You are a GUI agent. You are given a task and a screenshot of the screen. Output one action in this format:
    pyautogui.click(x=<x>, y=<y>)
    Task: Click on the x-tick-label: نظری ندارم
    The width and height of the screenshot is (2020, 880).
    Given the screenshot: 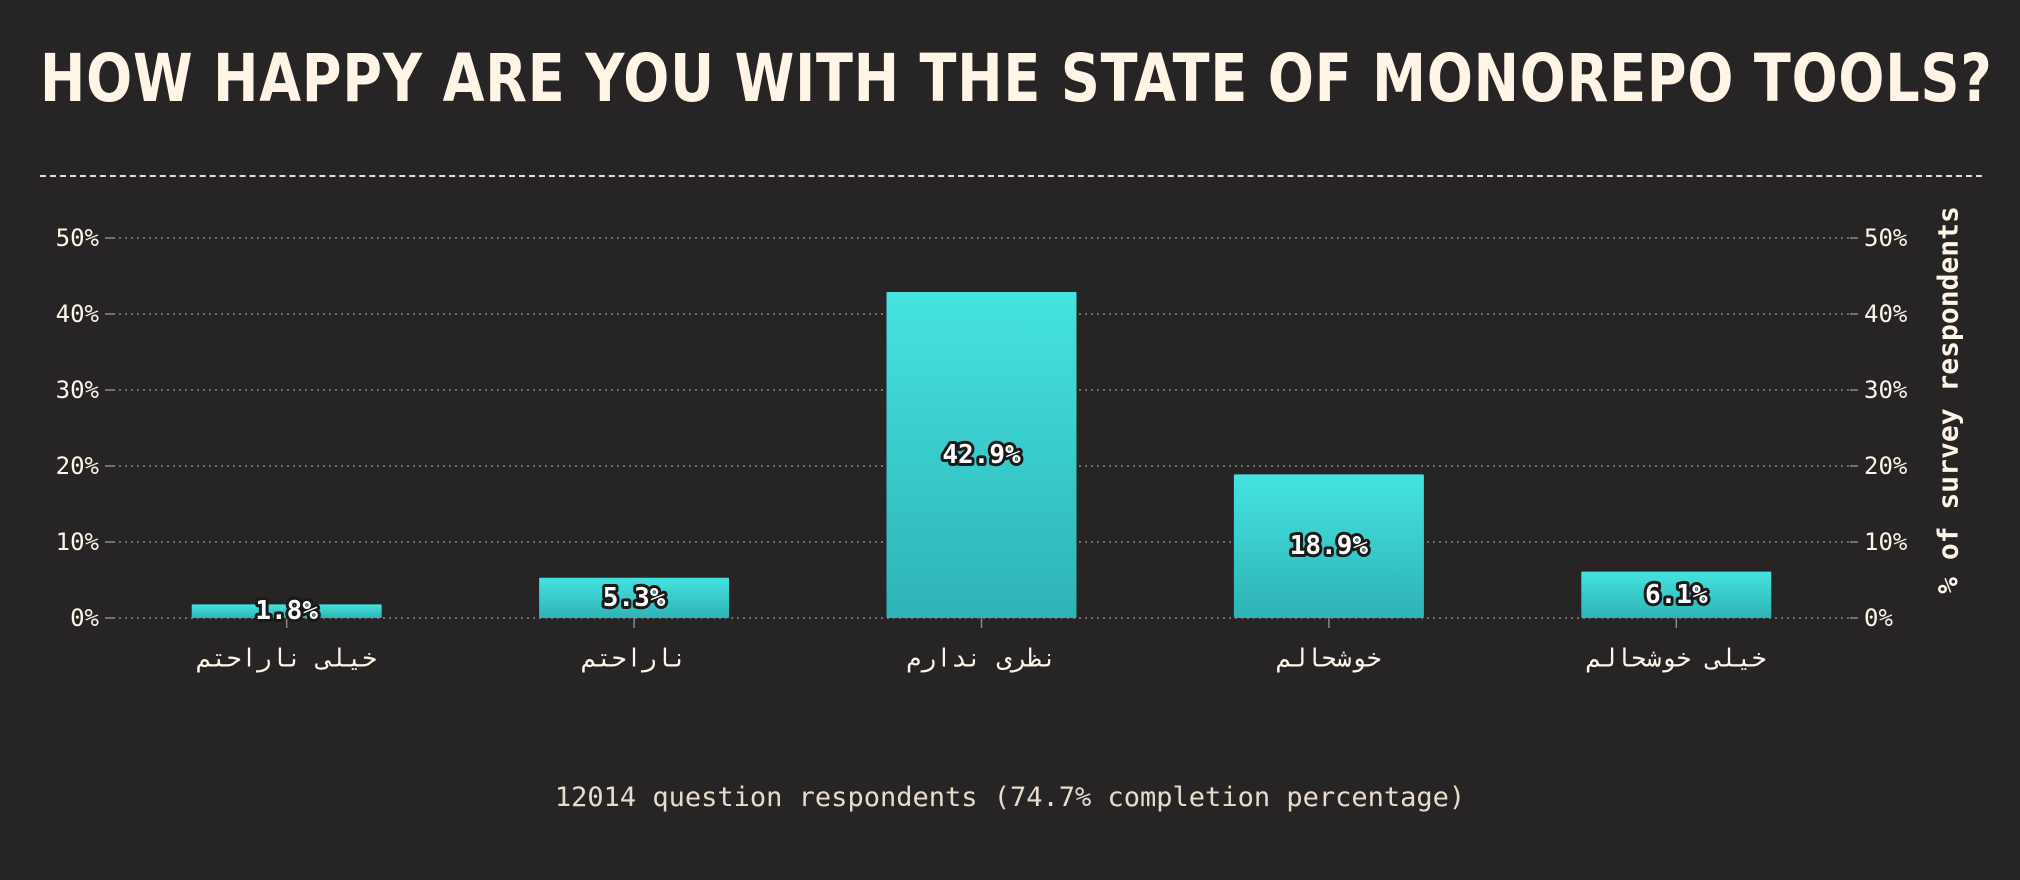 What is the action you would take?
    pyautogui.click(x=981, y=658)
    